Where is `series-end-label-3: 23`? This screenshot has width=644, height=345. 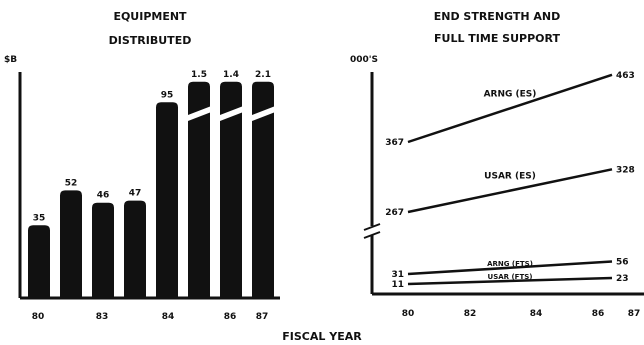
series-end-label-3: 23 is located at coordinates (622, 279).